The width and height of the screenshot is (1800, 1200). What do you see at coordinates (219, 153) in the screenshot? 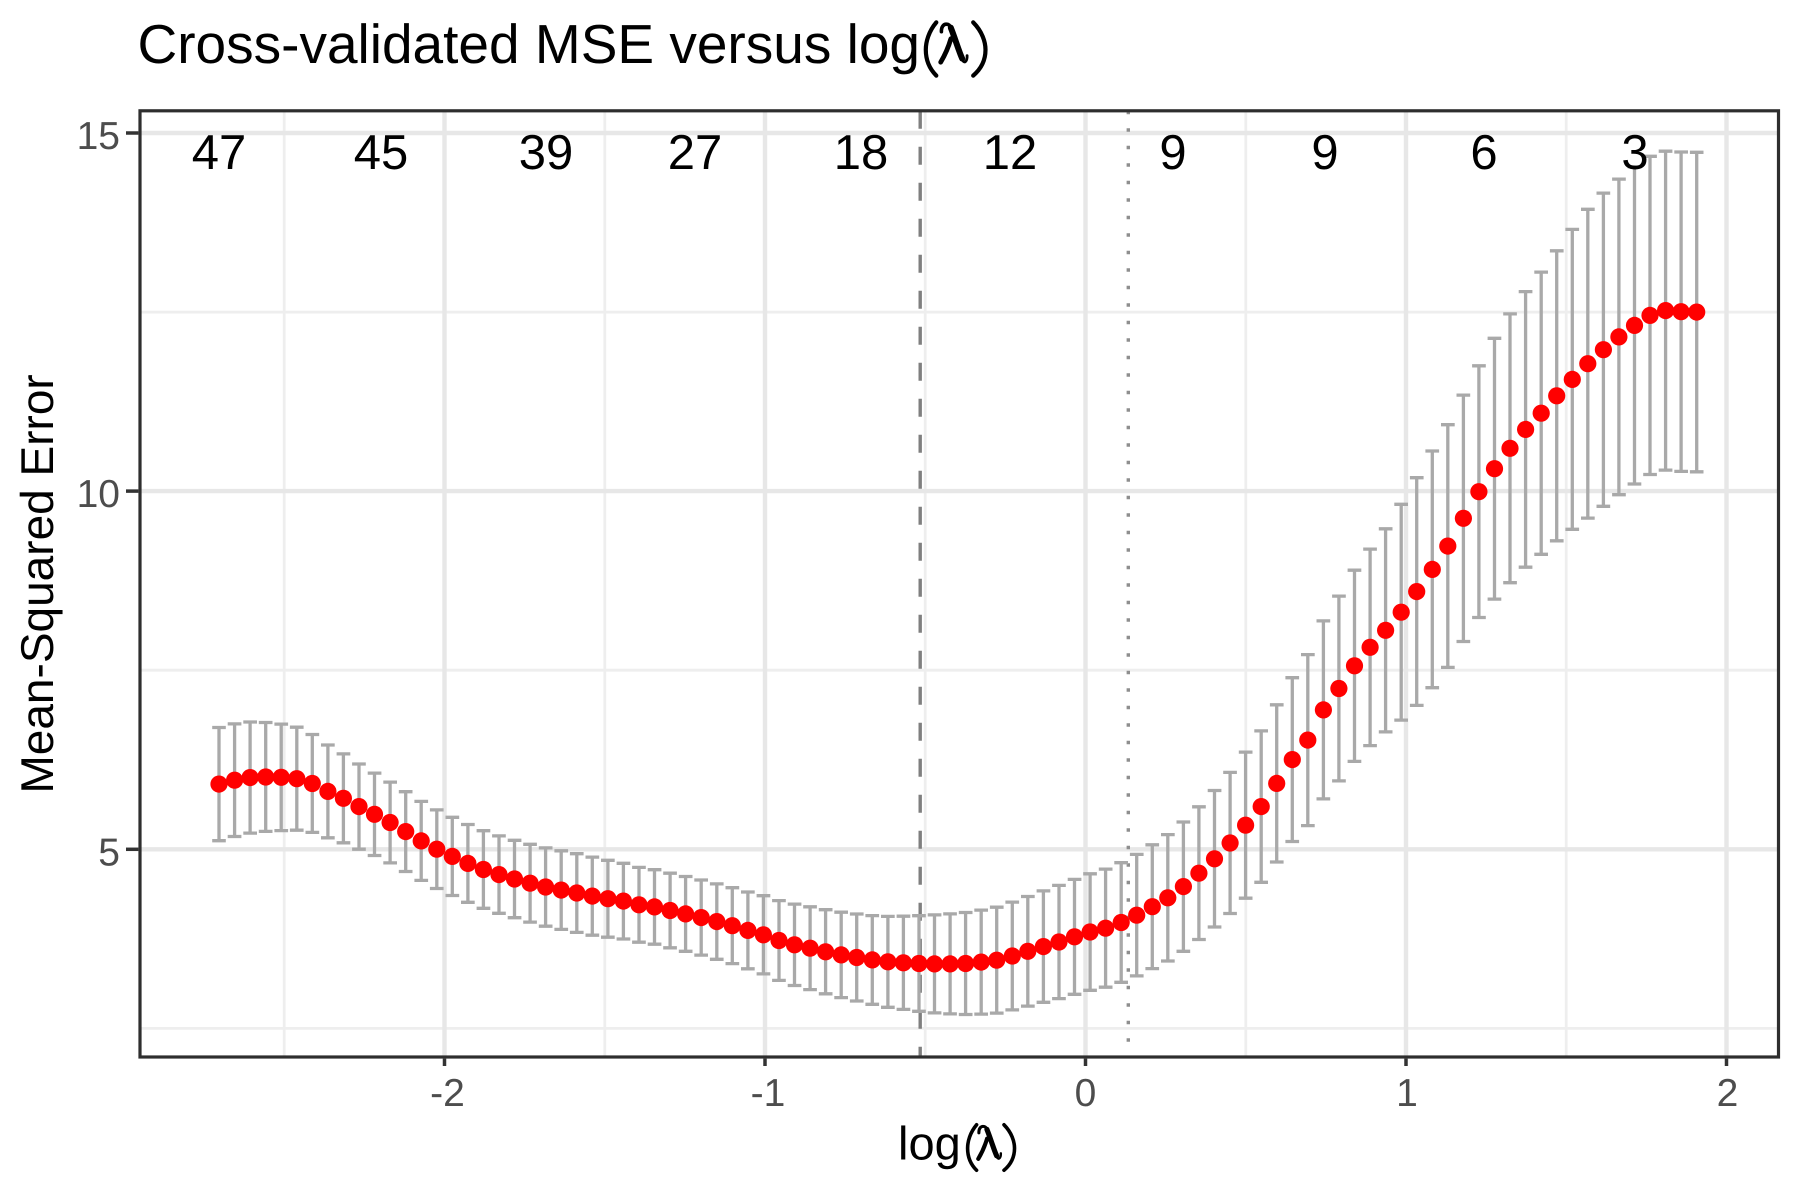
I see `svg-text: 47` at bounding box center [219, 153].